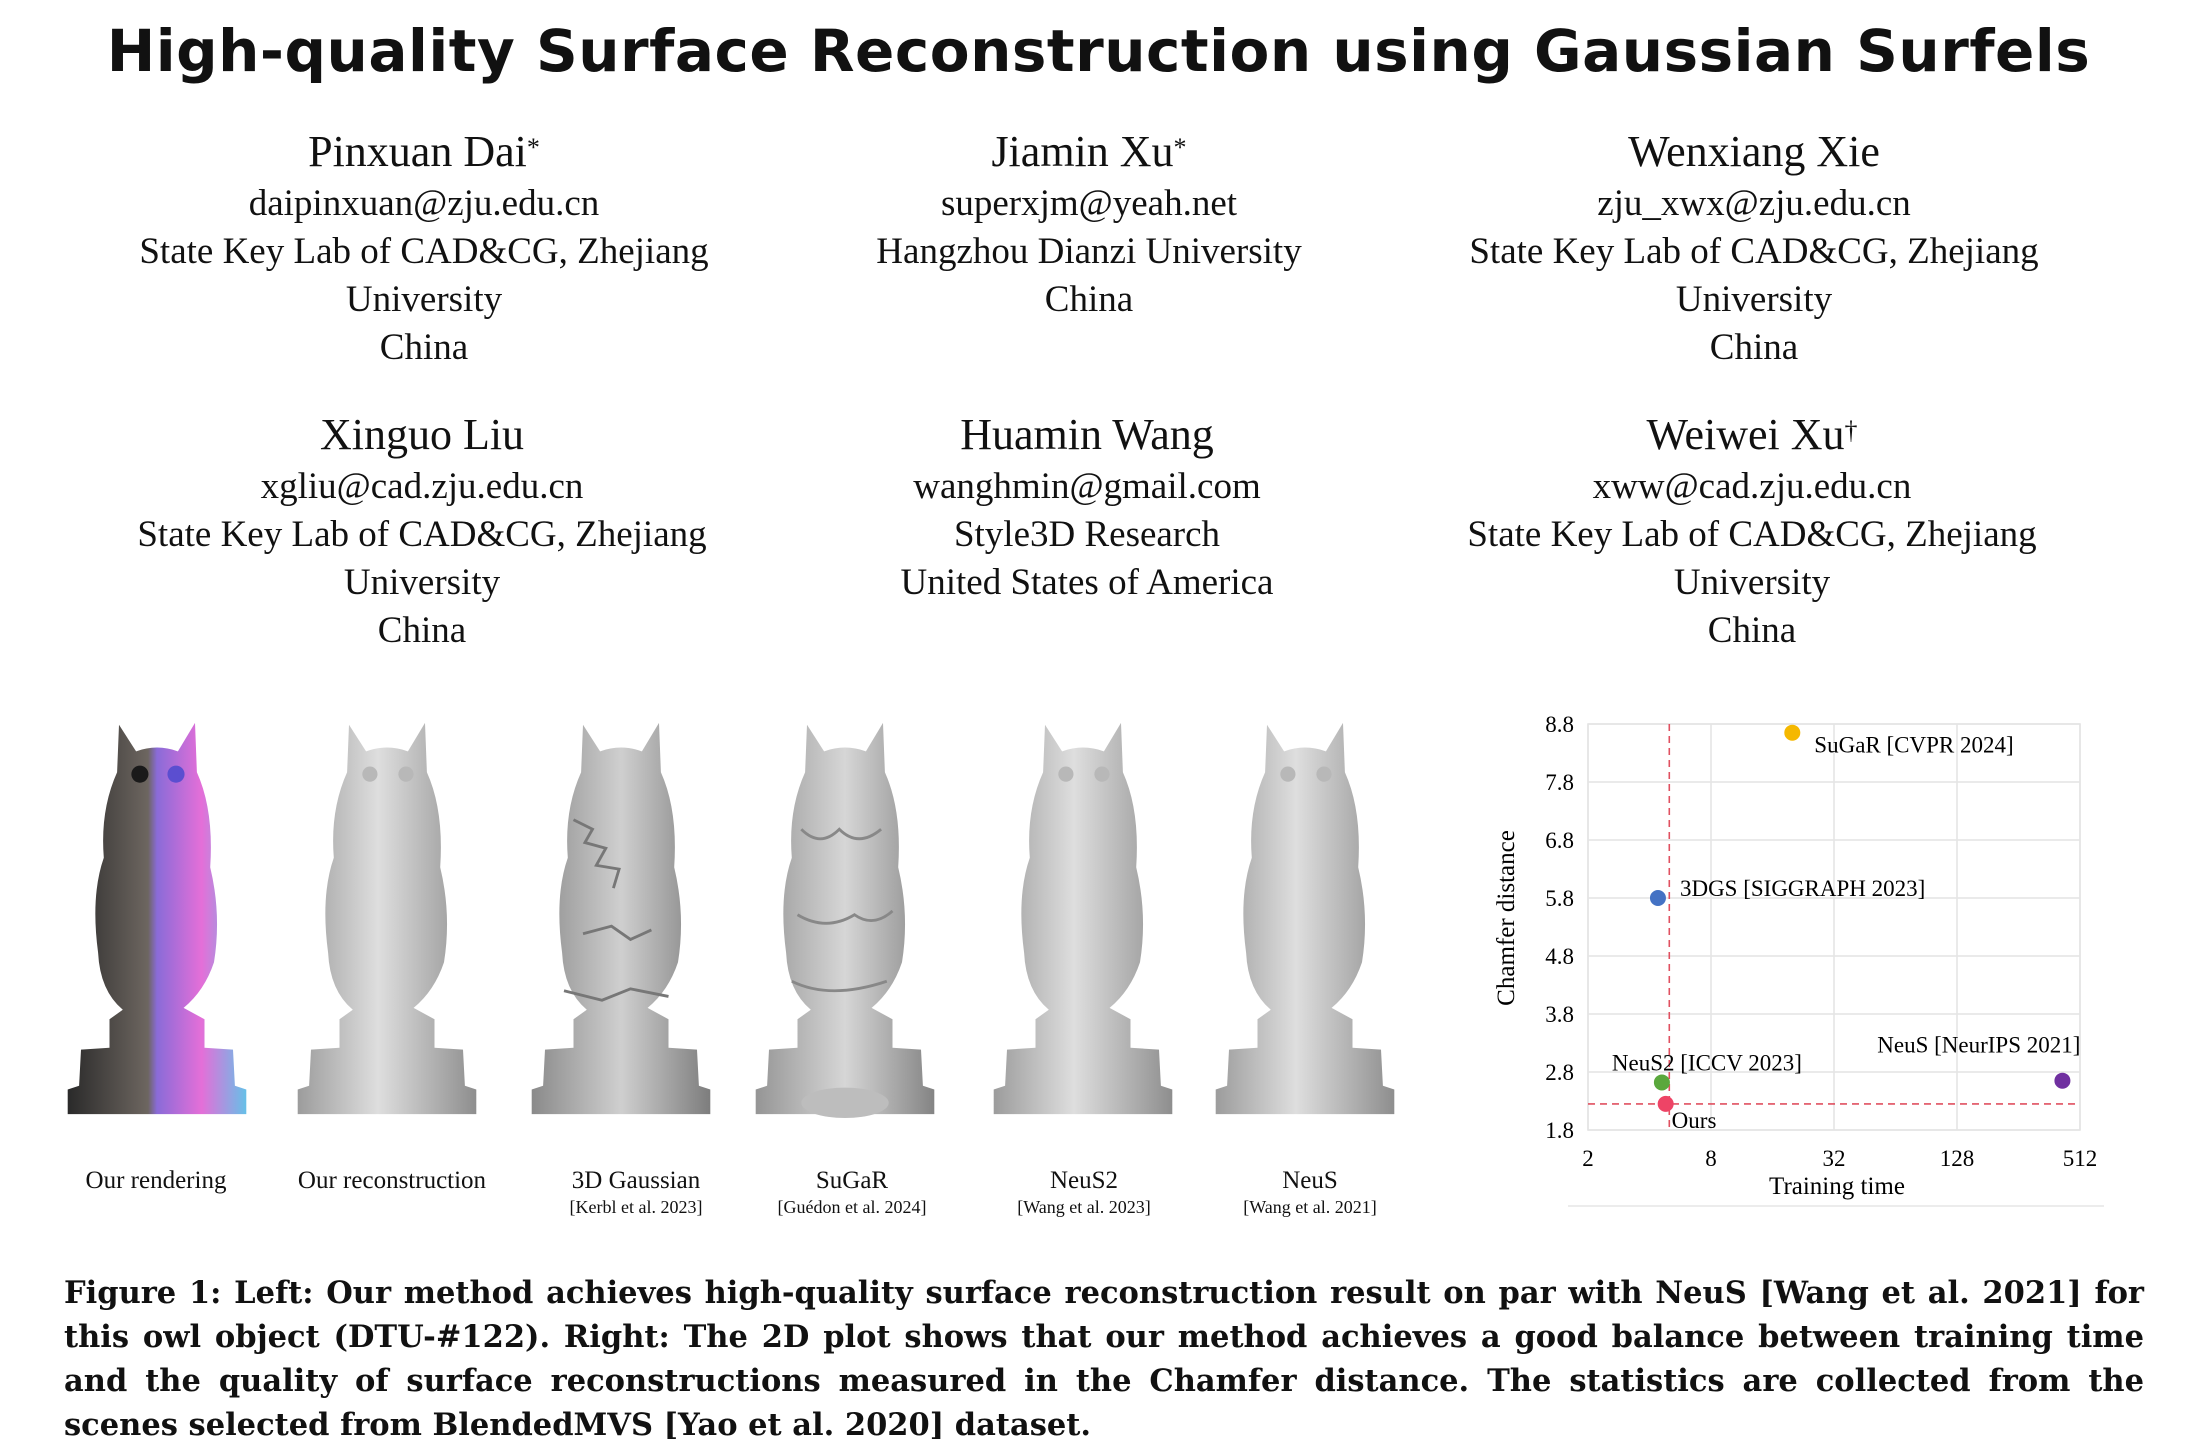  I want to click on author-name: Jiamin Xu, so click(1082, 151).